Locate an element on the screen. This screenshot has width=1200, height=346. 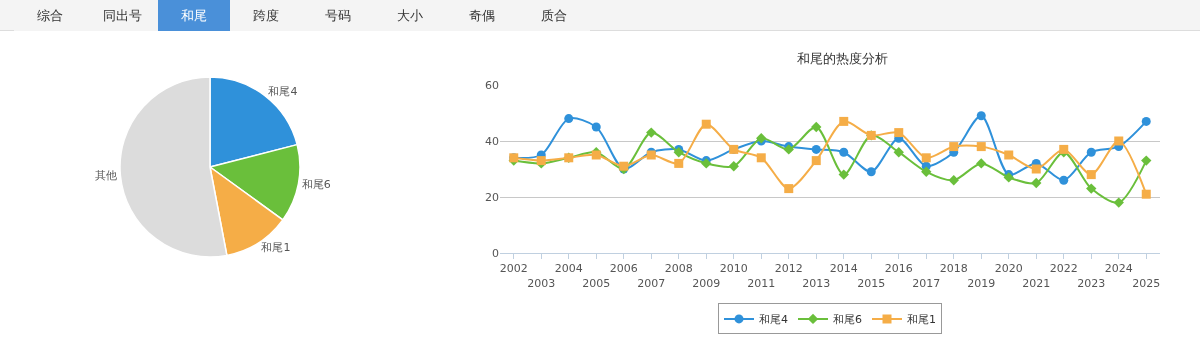
x-tick-label: 2007 is located at coordinates (651, 283).